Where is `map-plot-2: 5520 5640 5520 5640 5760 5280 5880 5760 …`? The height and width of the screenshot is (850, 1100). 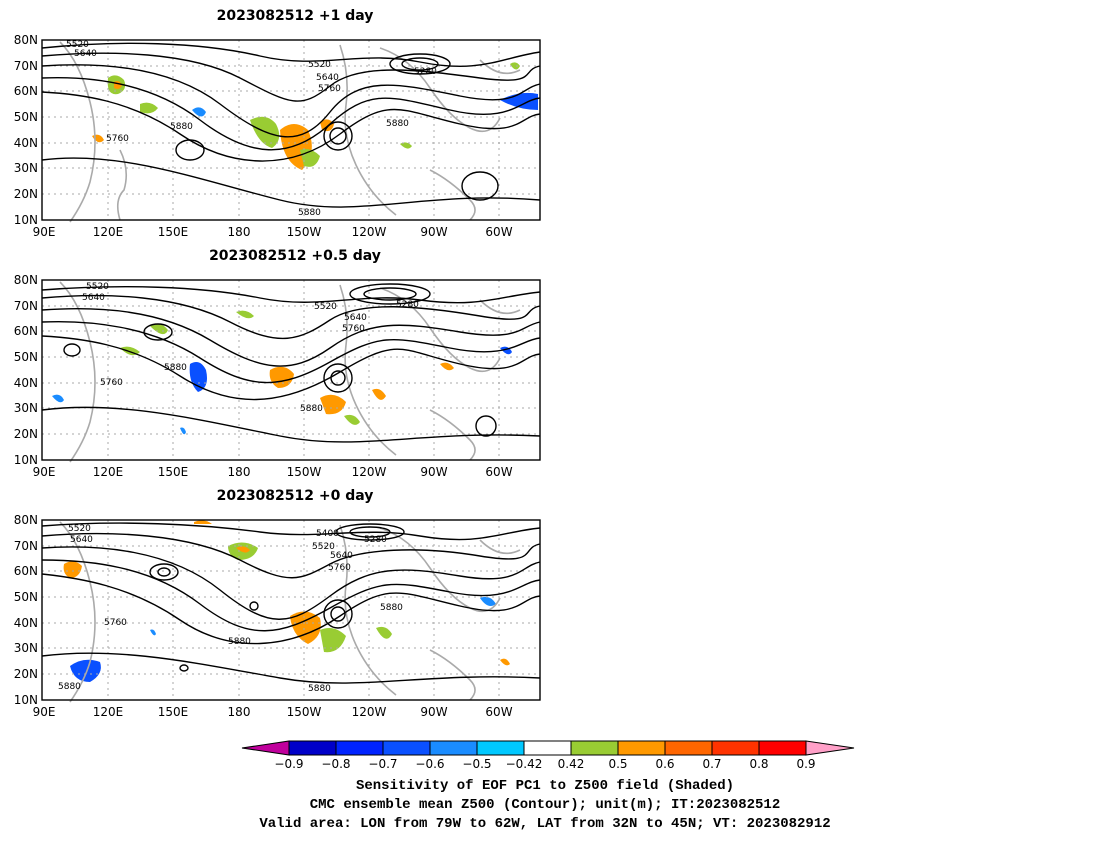 map-plot-2: 5520 5640 5520 5640 5760 5280 5880 5760 … is located at coordinates (277, 376).